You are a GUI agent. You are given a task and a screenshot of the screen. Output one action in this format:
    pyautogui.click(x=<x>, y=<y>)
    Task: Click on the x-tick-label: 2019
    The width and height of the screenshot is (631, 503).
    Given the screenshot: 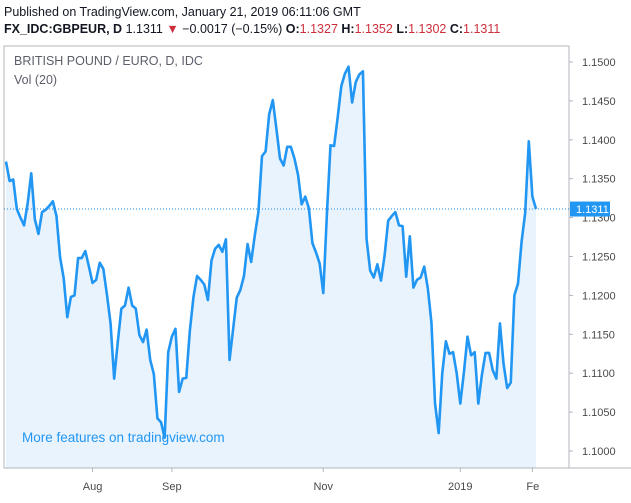 What is the action you would take?
    pyautogui.click(x=460, y=487)
    